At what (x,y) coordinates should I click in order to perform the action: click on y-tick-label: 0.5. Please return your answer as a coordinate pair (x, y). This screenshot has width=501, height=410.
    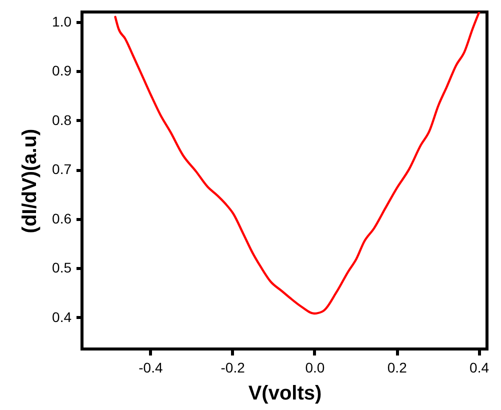
    Looking at the image, I should click on (62, 268).